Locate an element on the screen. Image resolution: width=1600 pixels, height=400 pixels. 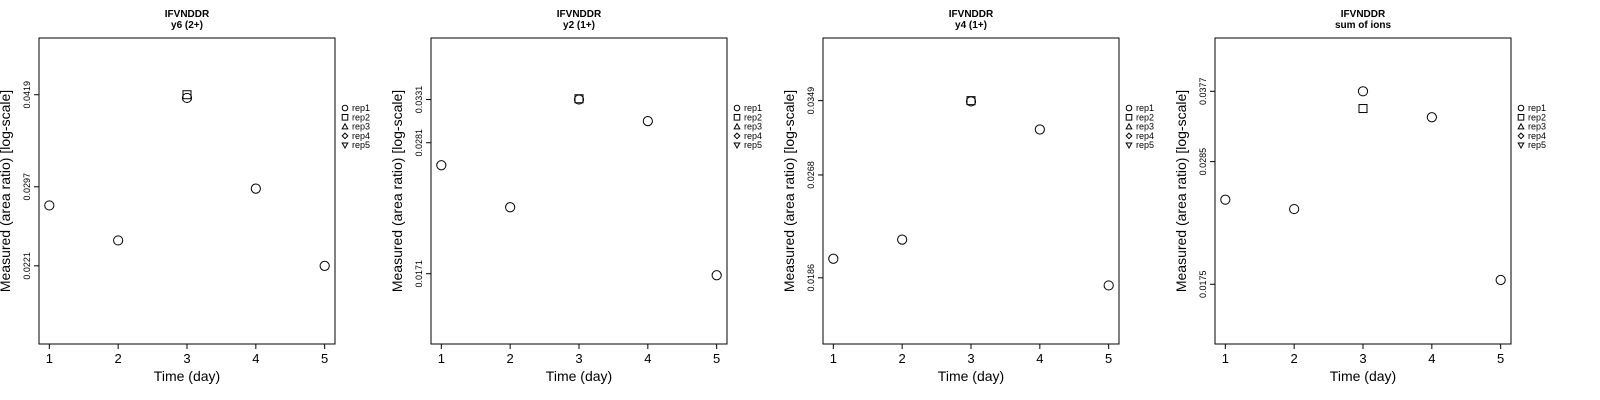
y-tick-label: 0.0171 is located at coordinates (419, 274).